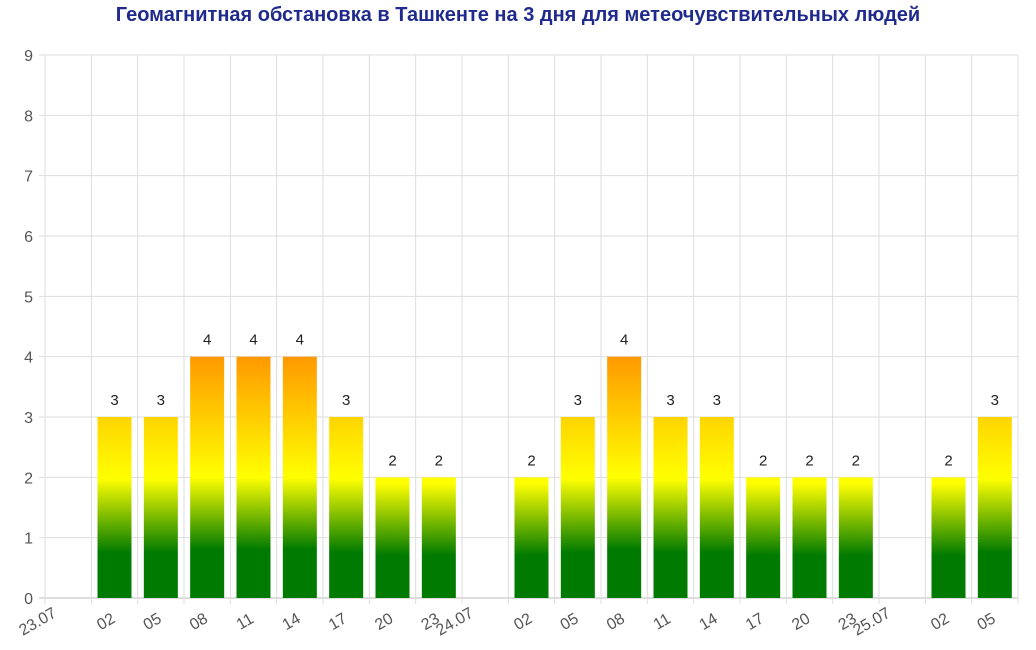 The width and height of the screenshot is (1036, 650). What do you see at coordinates (28, 56) in the screenshot?
I see `y-tick-label: 9` at bounding box center [28, 56].